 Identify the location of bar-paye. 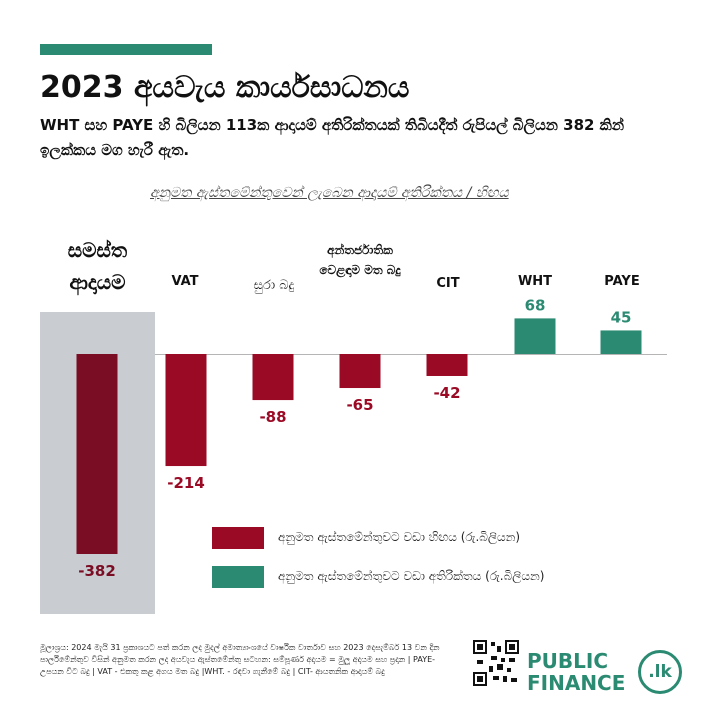
(621, 342).